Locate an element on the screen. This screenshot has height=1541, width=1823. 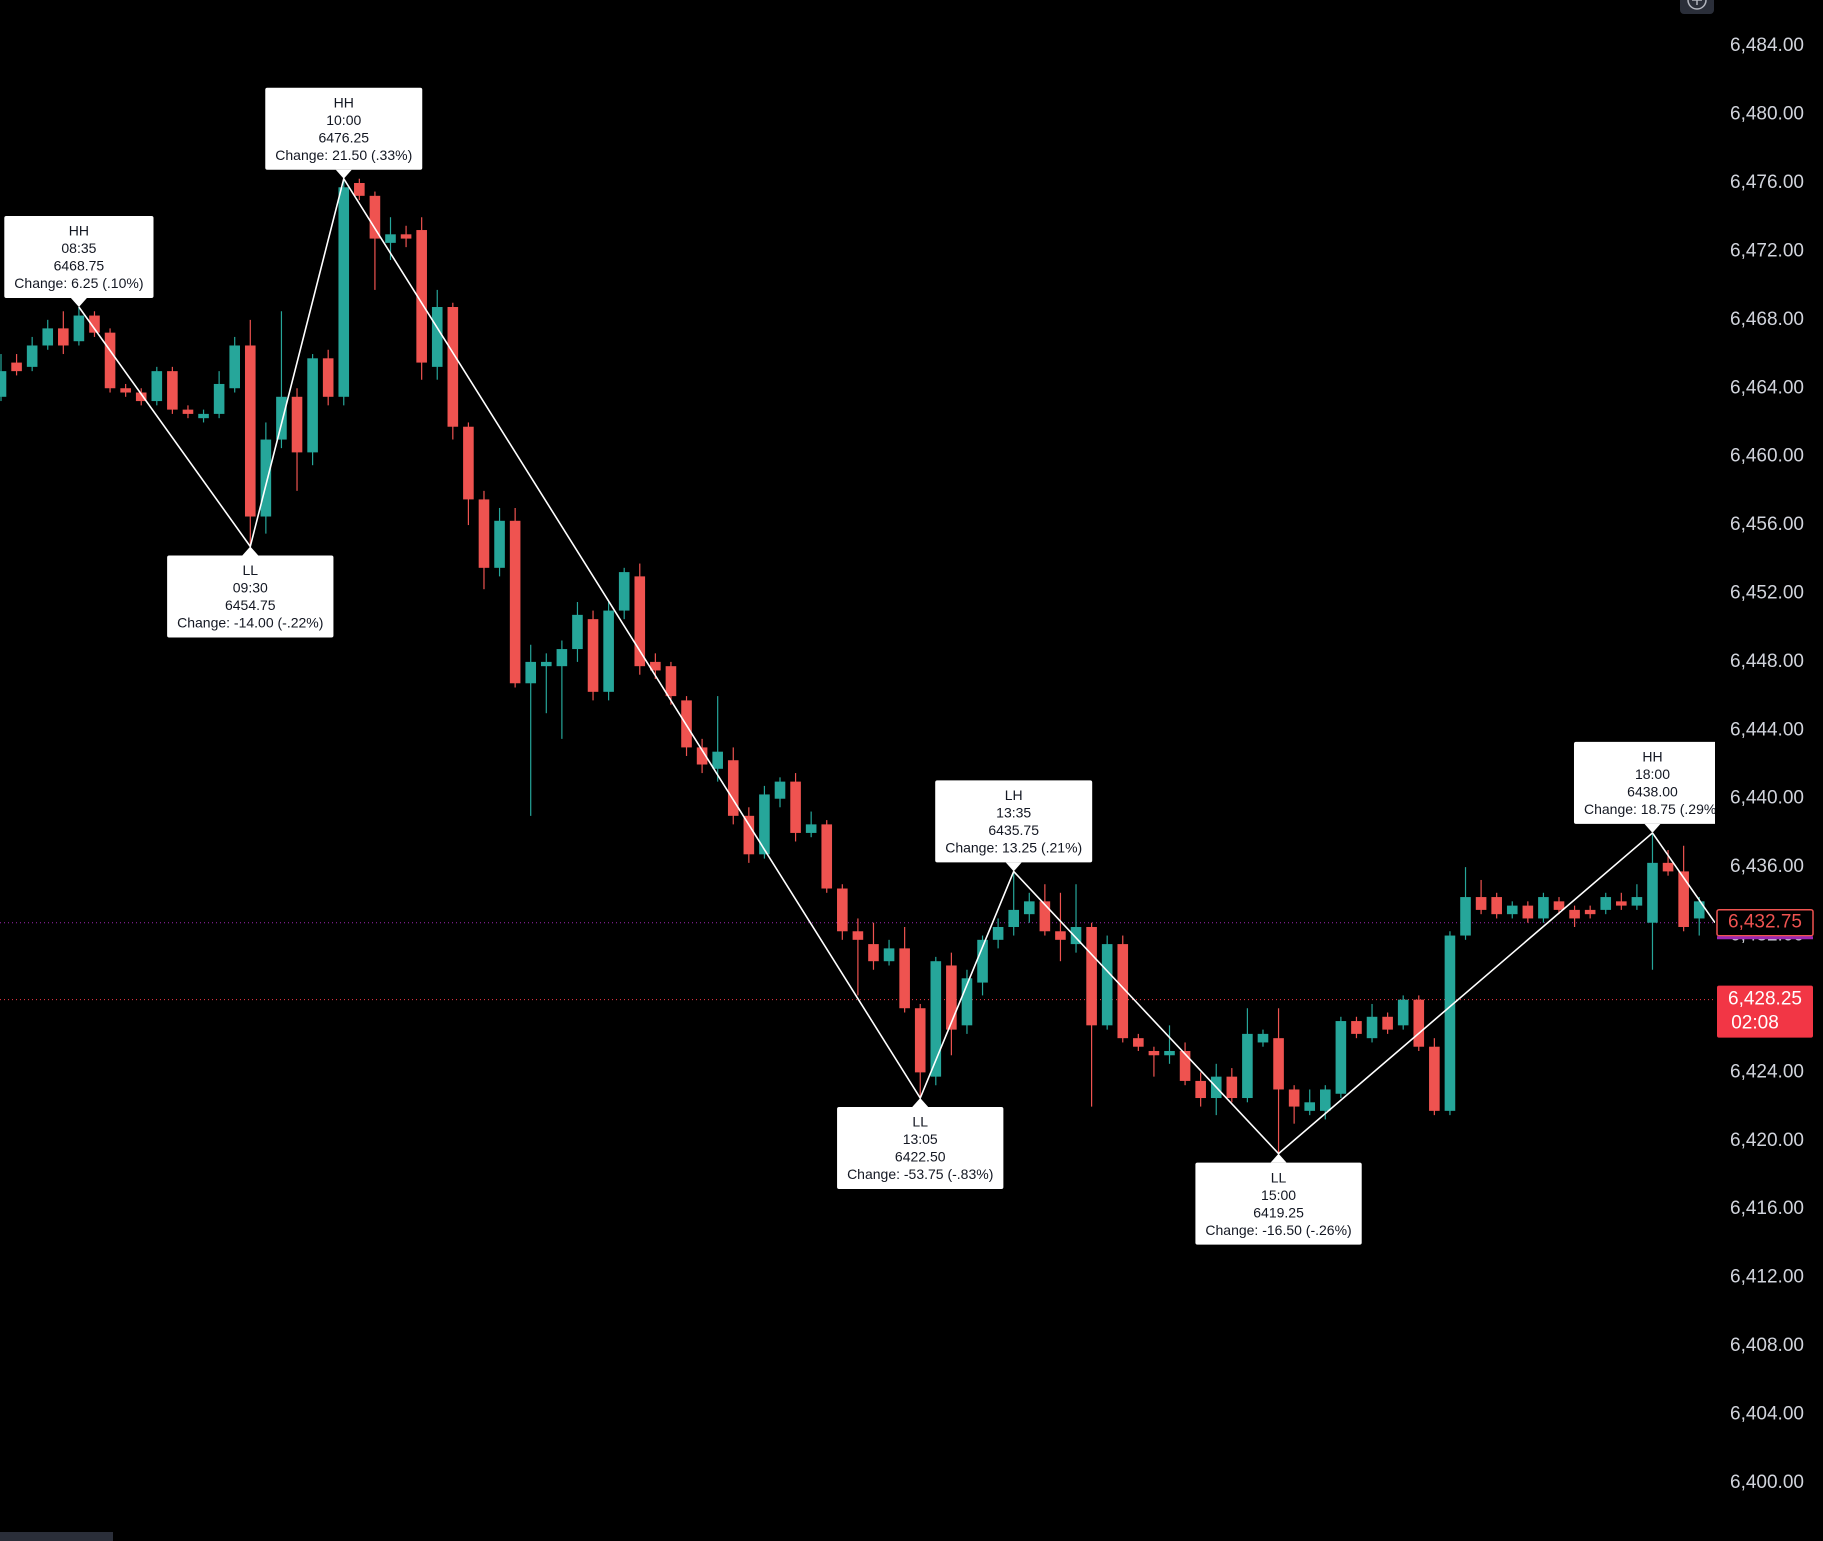
scrollbar is located at coordinates (56, 1536).